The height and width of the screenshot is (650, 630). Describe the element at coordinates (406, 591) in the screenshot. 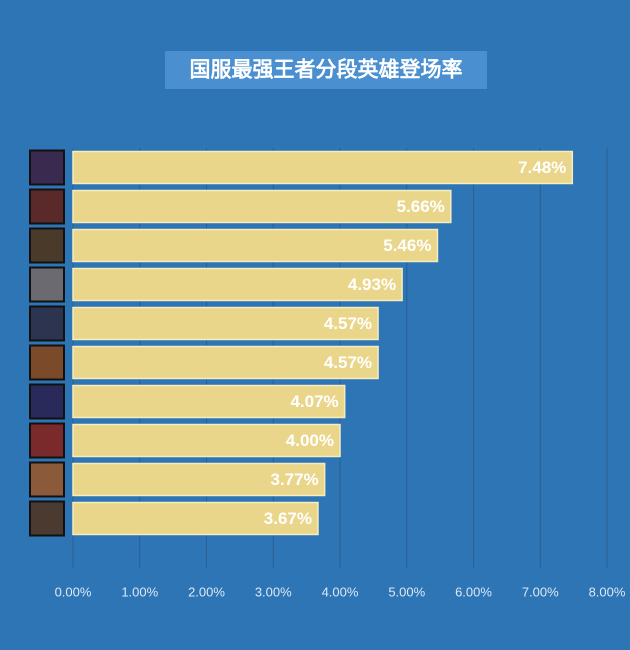

I see `x-tick-label: 5.00%` at that location.